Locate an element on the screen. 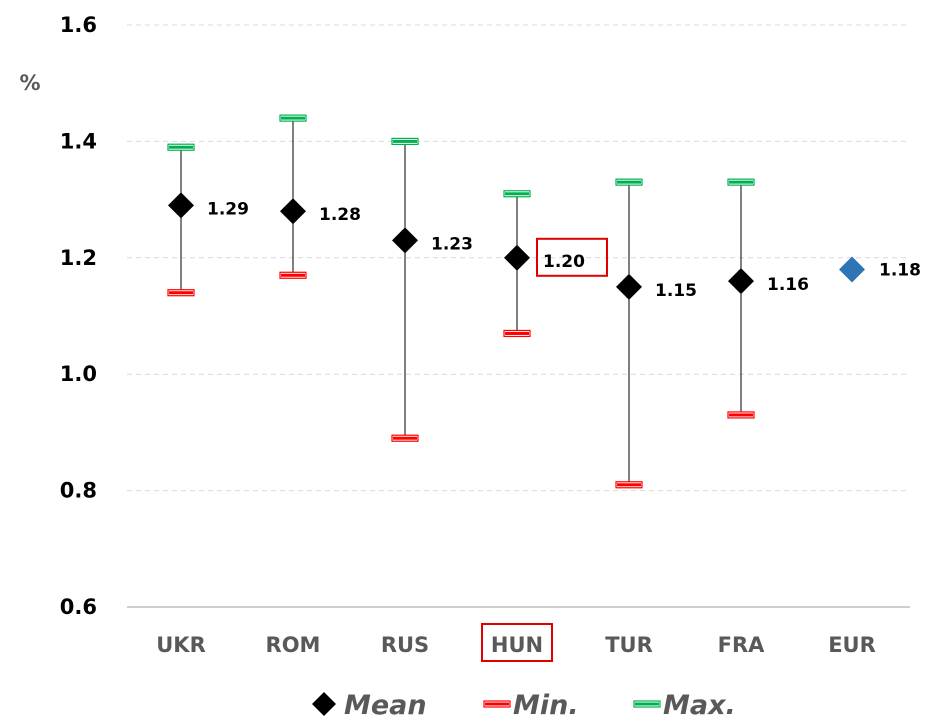 This screenshot has height=725, width=928. x-tick-label: FRA is located at coordinates (742, 645).